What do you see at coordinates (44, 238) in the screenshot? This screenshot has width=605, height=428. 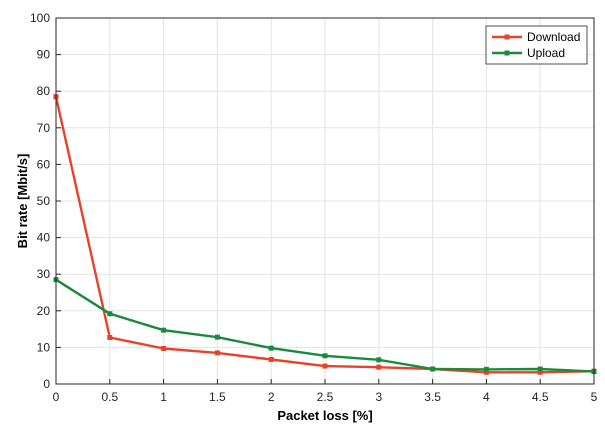 I see `y-tick-label: 40` at bounding box center [44, 238].